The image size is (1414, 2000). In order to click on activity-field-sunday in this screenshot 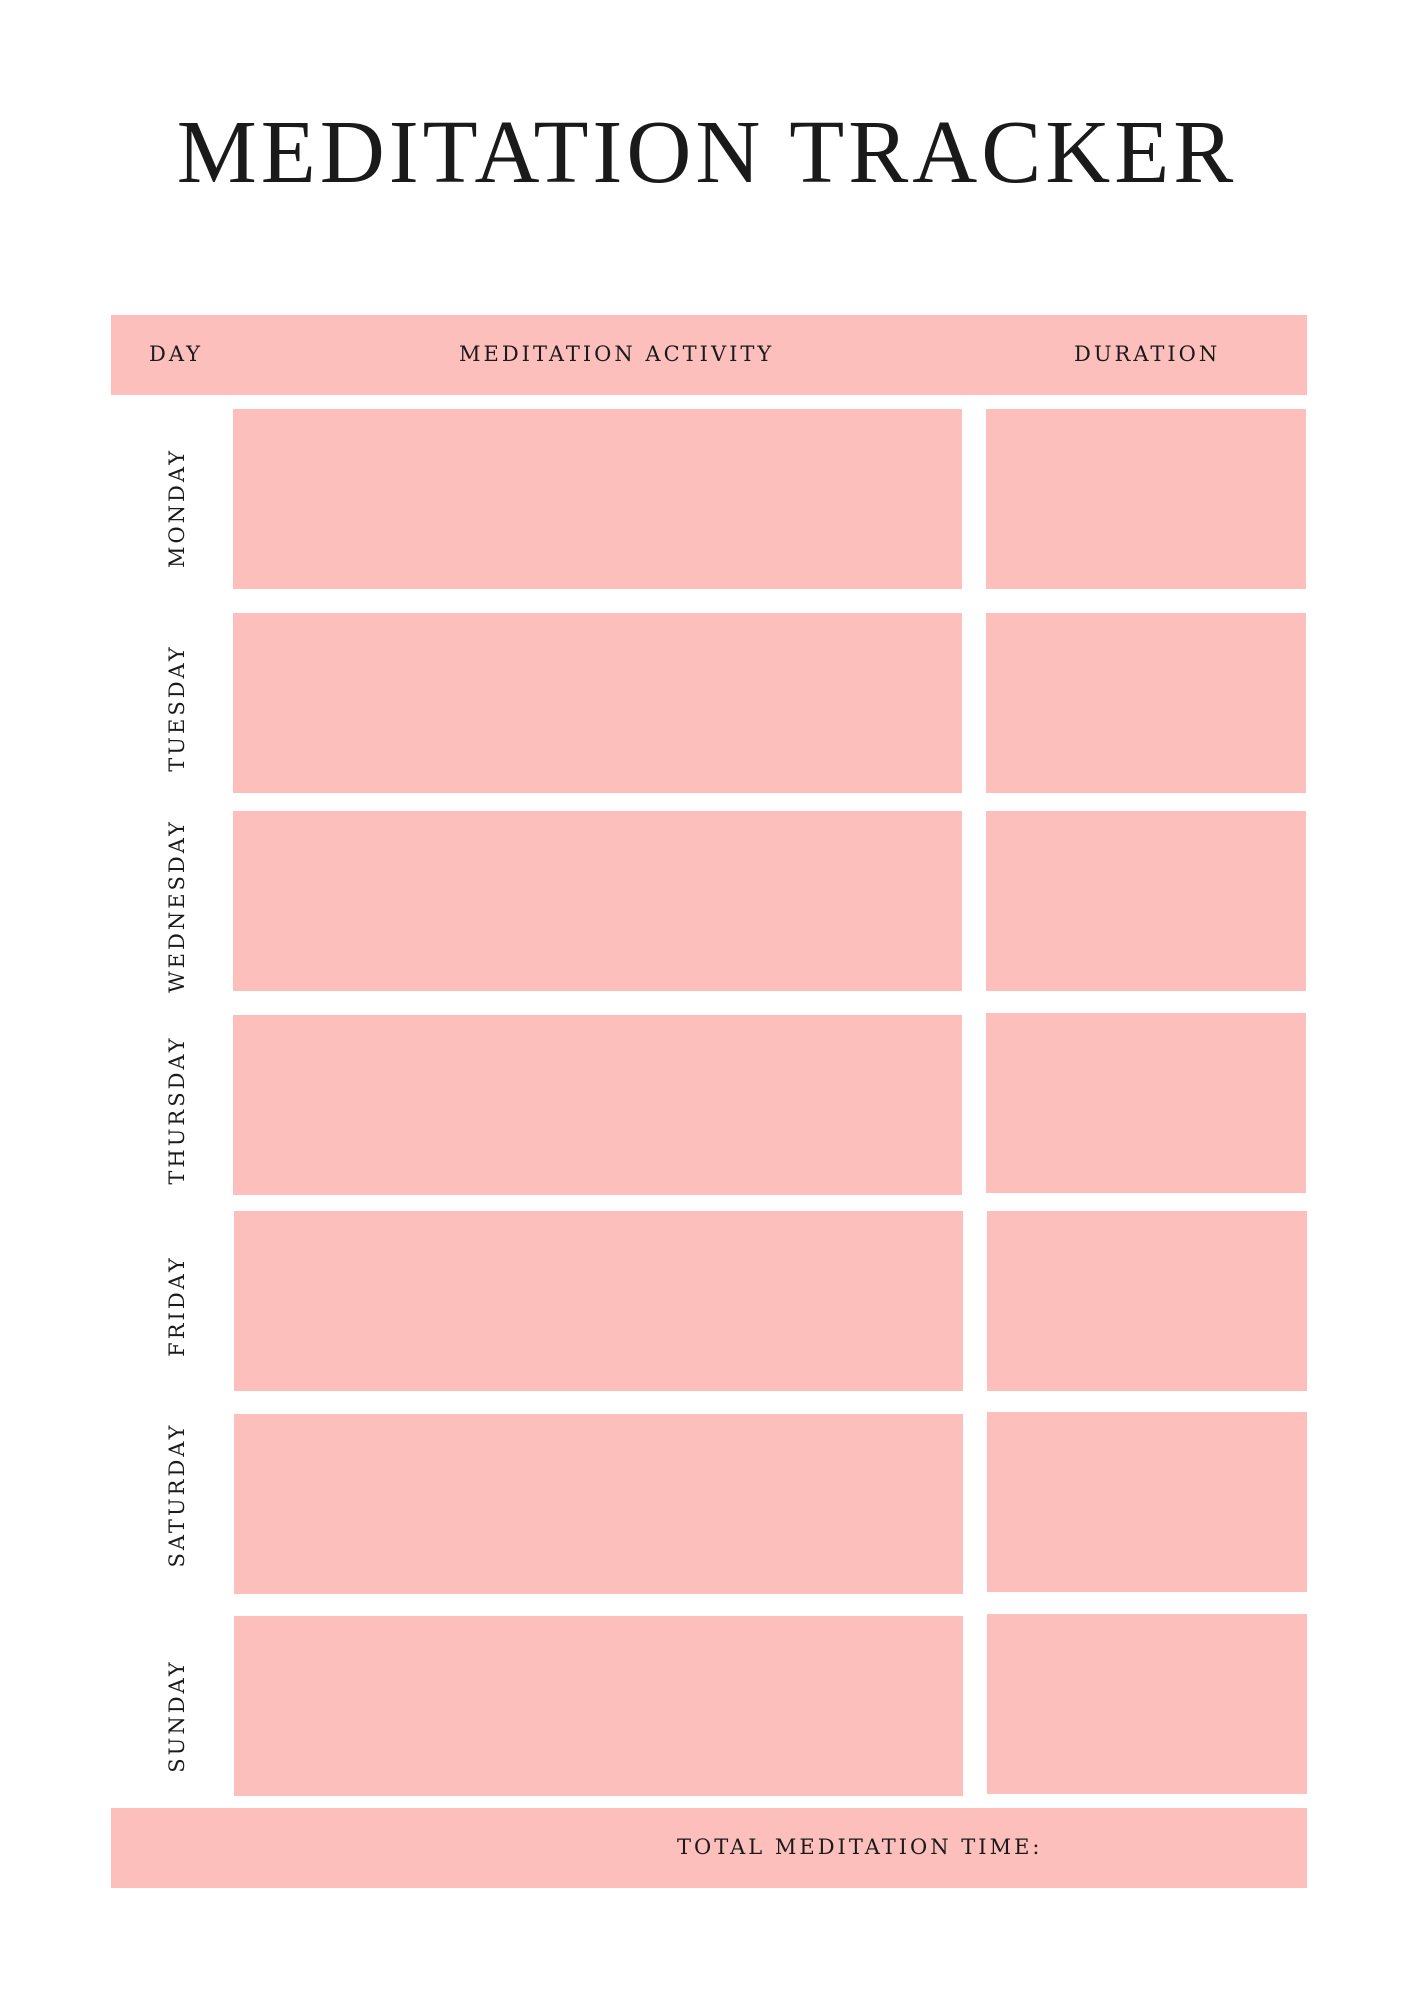, I will do `click(598, 1706)`.